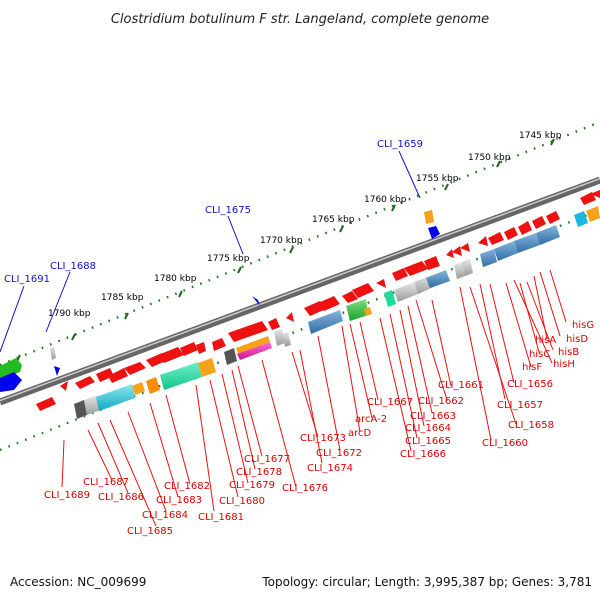 The width and height of the screenshot is (600, 600). Describe the element at coordinates (179, 500) in the screenshot. I see `gene-label-red: CLI_1683` at that location.